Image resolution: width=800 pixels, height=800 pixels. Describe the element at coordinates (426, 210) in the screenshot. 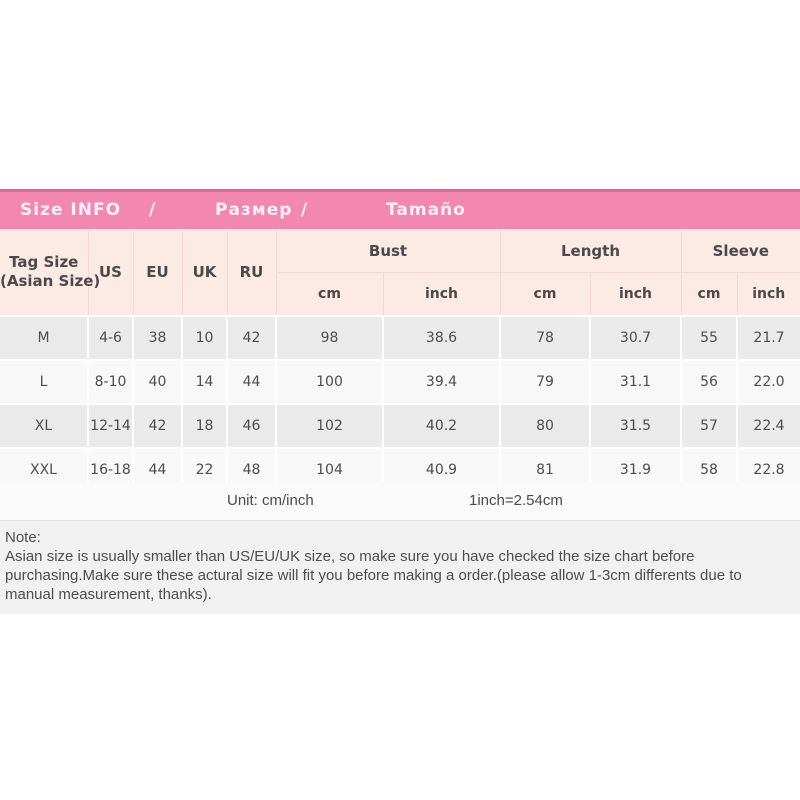

I see `banner-title-spanish: Tamaño` at that location.